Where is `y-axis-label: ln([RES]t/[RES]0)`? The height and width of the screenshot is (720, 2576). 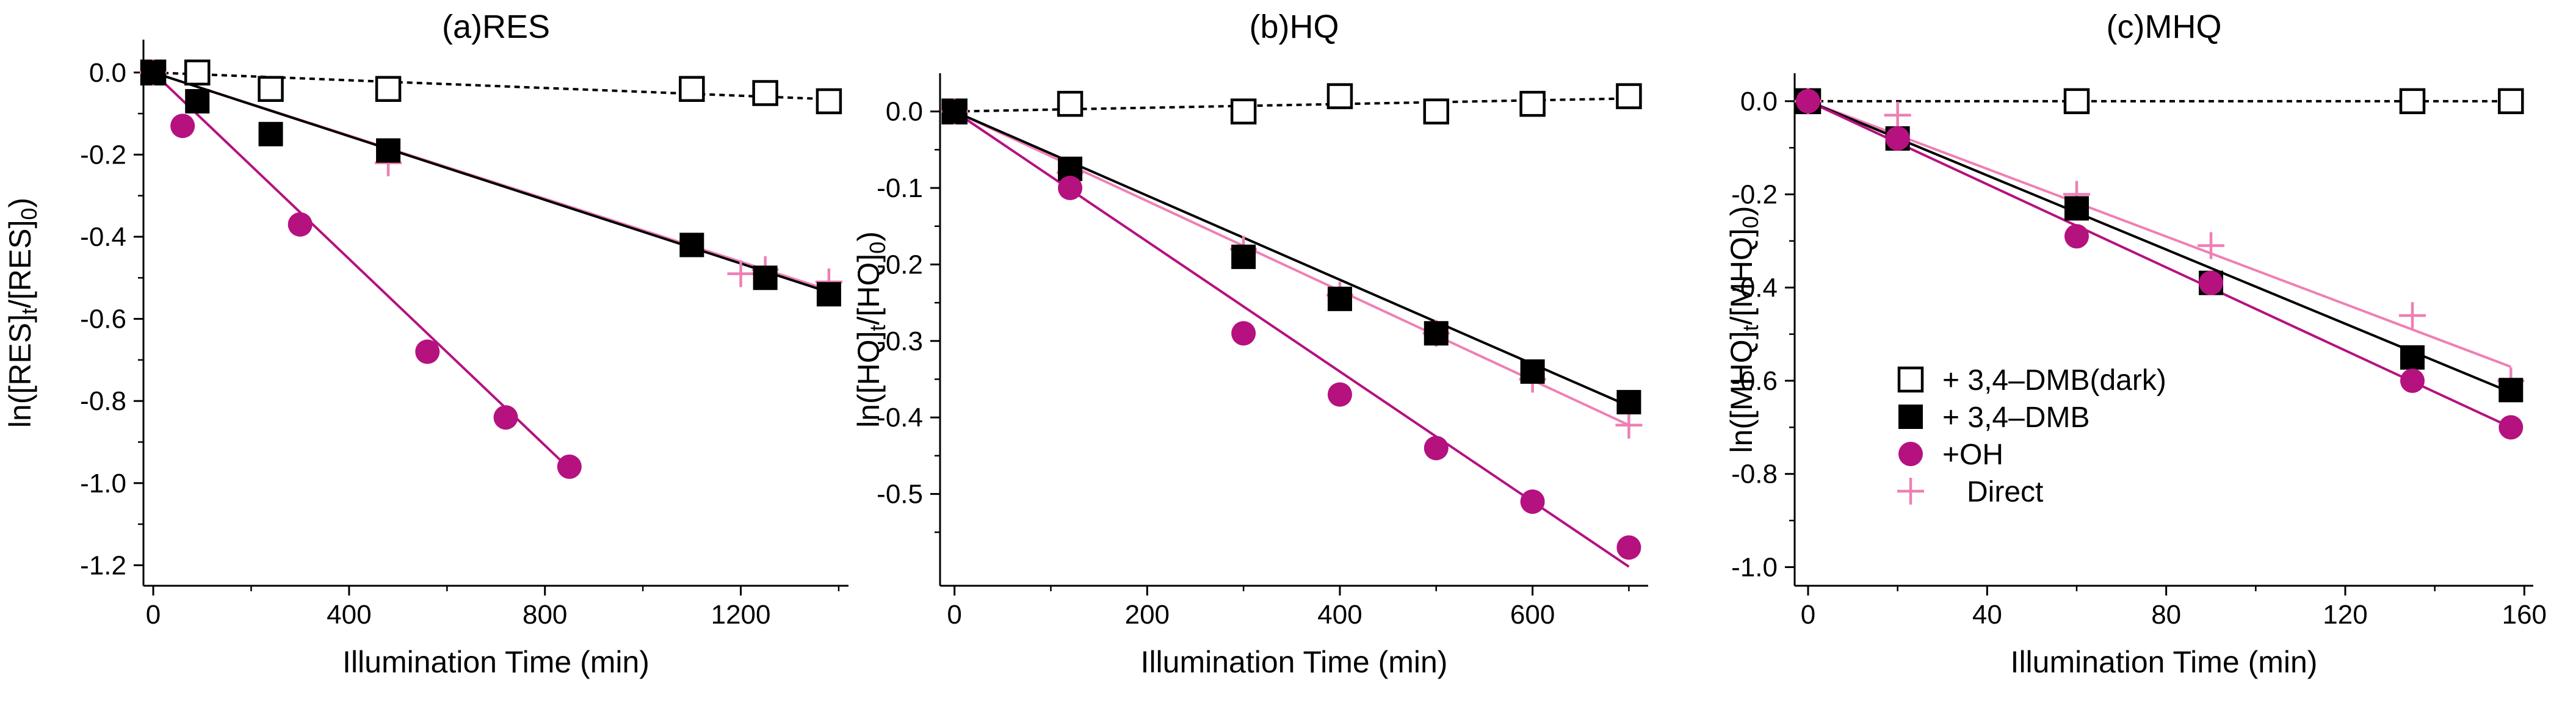 y-axis-label: ln([RES]t/[RES]0) is located at coordinates (22, 313).